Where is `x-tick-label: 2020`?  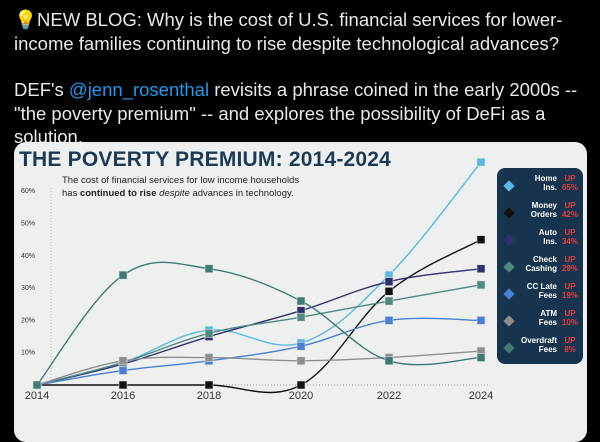
x-tick-label: 2020 is located at coordinates (301, 395).